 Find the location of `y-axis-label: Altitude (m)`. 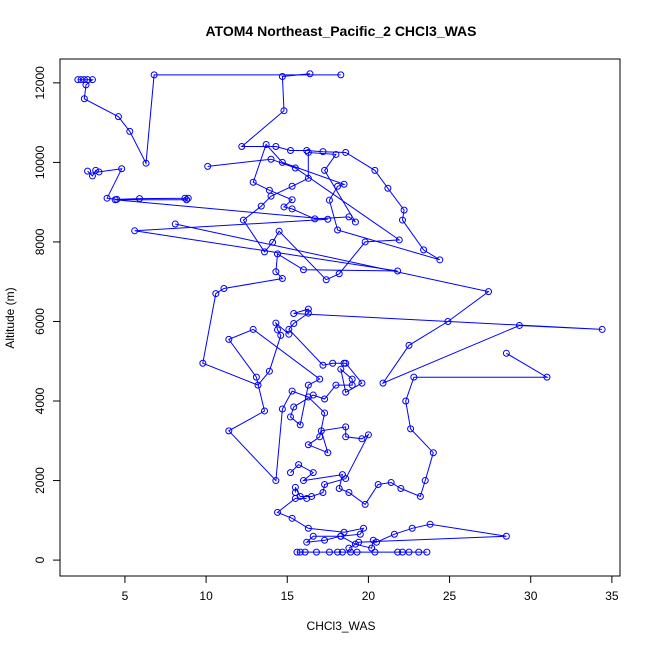

y-axis-label: Altitude (m) is located at coordinates (10, 317).